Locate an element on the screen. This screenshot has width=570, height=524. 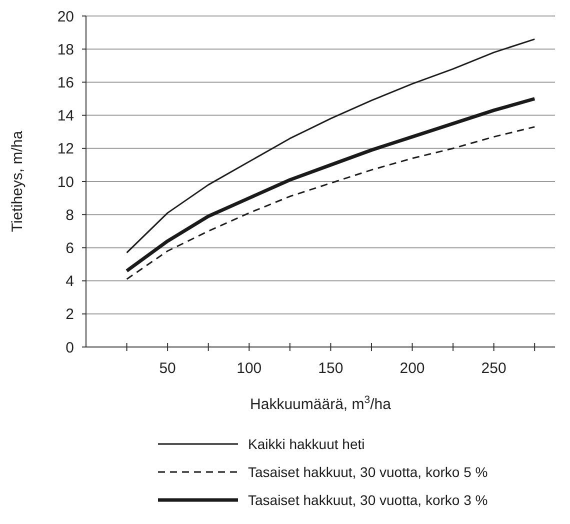
x-axis-title: Hakkuumäärä, m$^{3}$/ha is located at coordinates (321, 403).